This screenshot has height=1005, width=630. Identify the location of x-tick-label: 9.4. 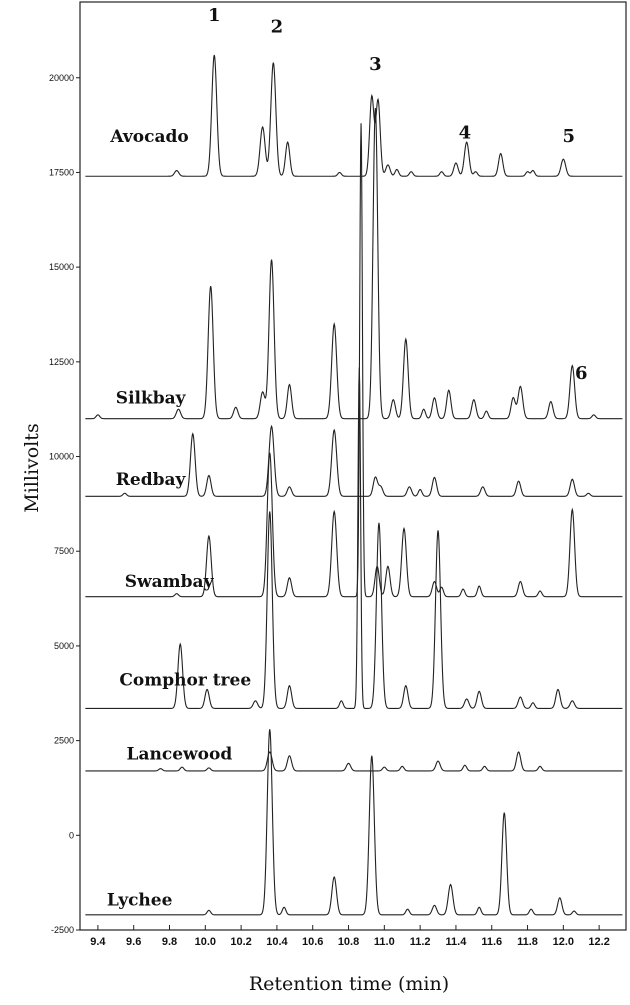
(98, 942).